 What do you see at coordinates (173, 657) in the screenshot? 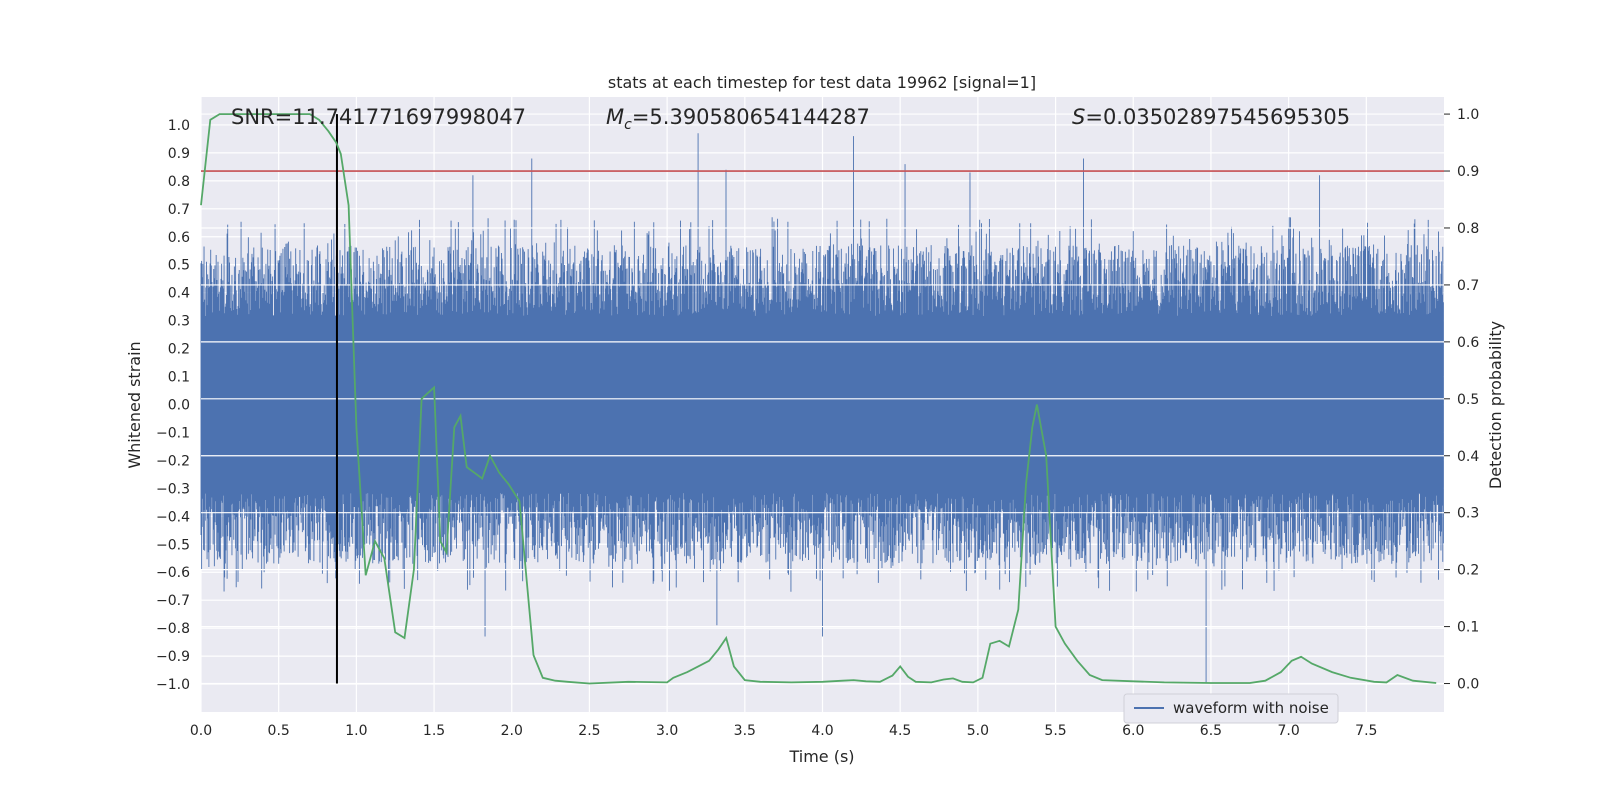
I see `y-tick-label-left: −0.9` at bounding box center [173, 657].